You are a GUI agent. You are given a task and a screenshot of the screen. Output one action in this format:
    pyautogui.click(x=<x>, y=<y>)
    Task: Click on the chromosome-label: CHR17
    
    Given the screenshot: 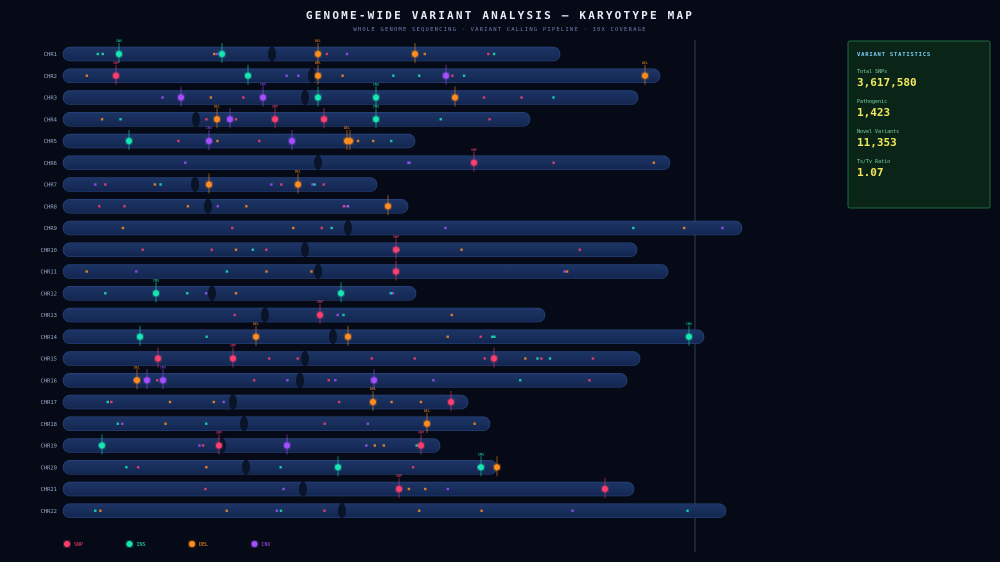 What is the action you would take?
    pyautogui.click(x=48, y=403)
    